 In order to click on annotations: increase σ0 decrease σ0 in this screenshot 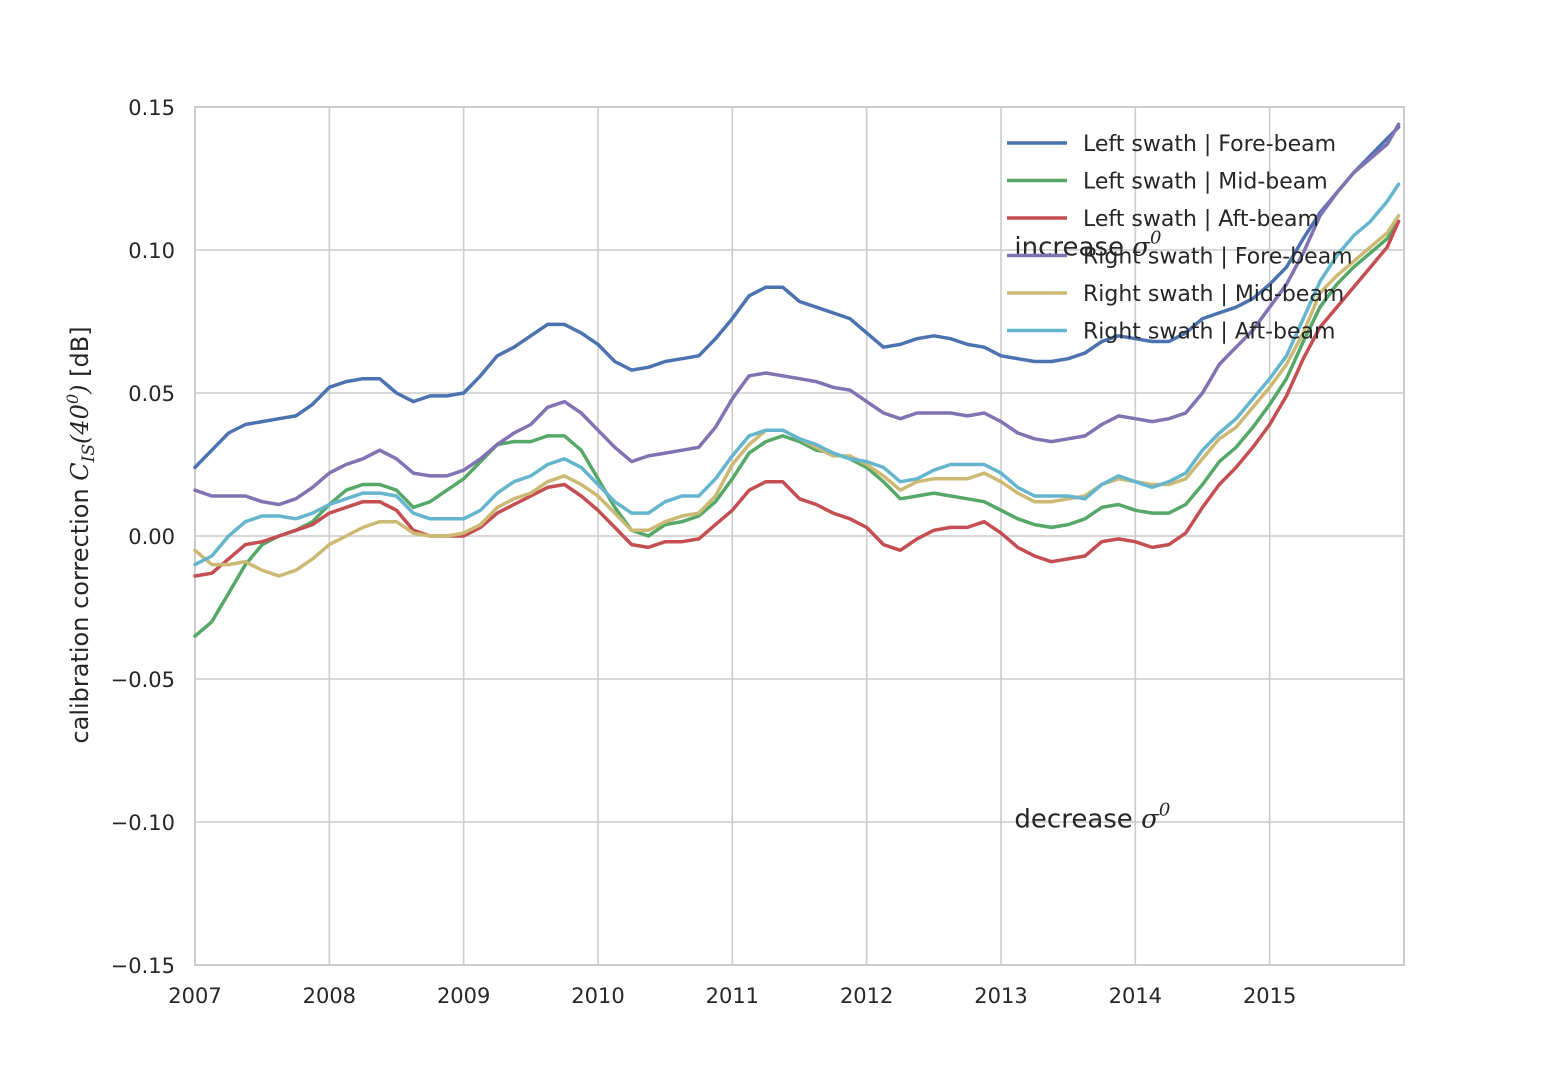, I will do `click(1092, 531)`.